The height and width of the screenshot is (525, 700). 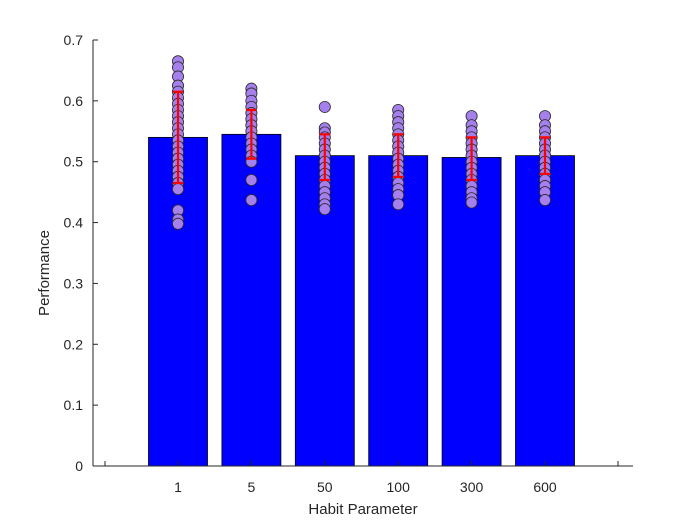 I want to click on x-tick-label: 300, so click(x=472, y=487).